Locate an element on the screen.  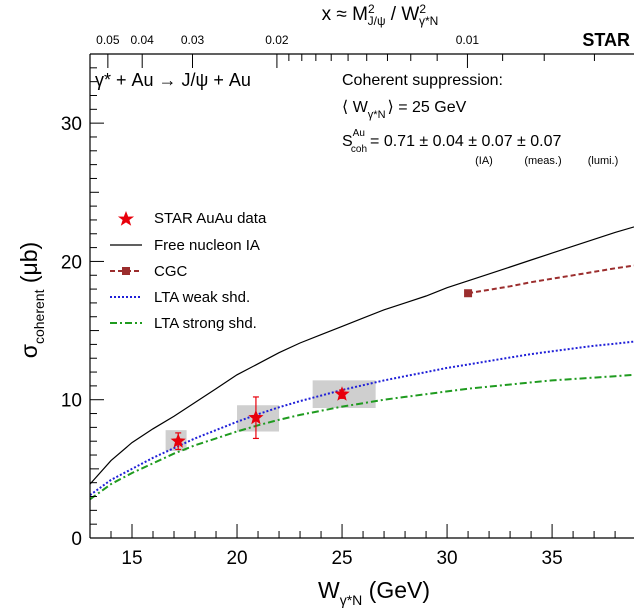
legend-label-lta-weak: LTA weak shd. is located at coordinates (202, 297).